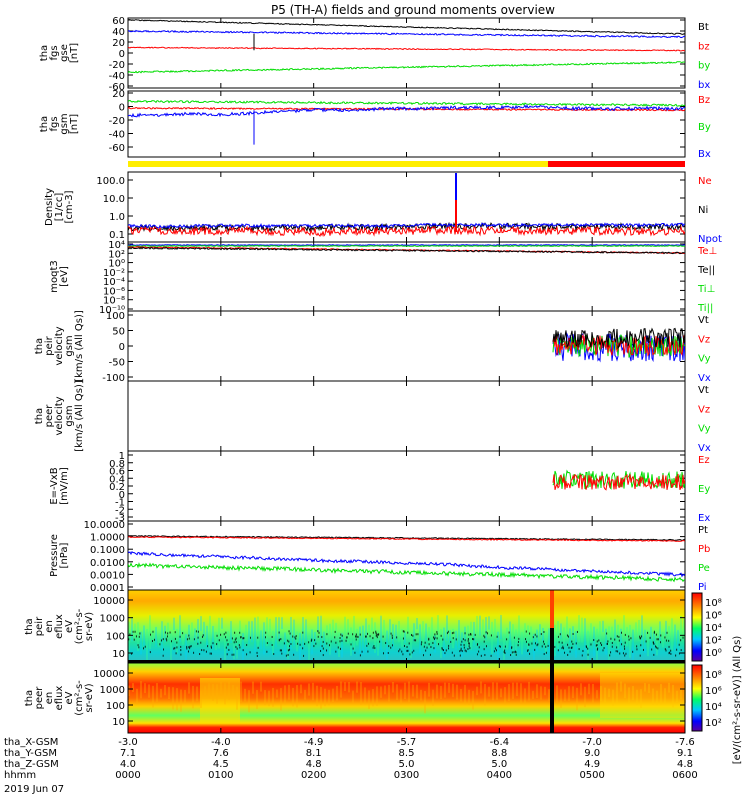 Image resolution: width=750 pixels, height=800 pixels. I want to click on x-row-label: tha_Y-GSM, so click(30, 753).